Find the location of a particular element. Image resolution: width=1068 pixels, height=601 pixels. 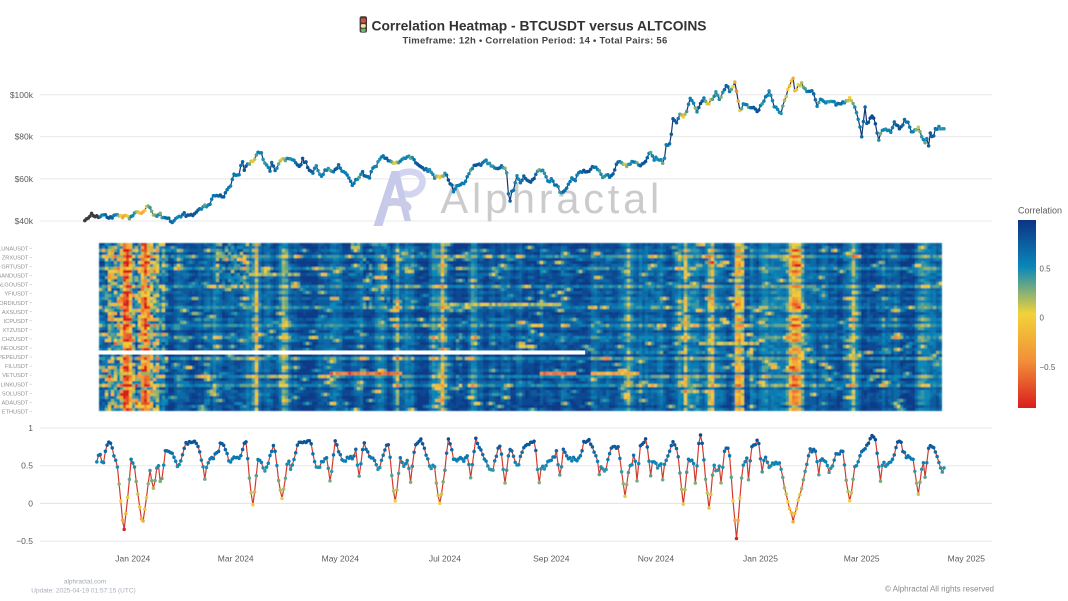

svg-text: May 2024 is located at coordinates (341, 559).